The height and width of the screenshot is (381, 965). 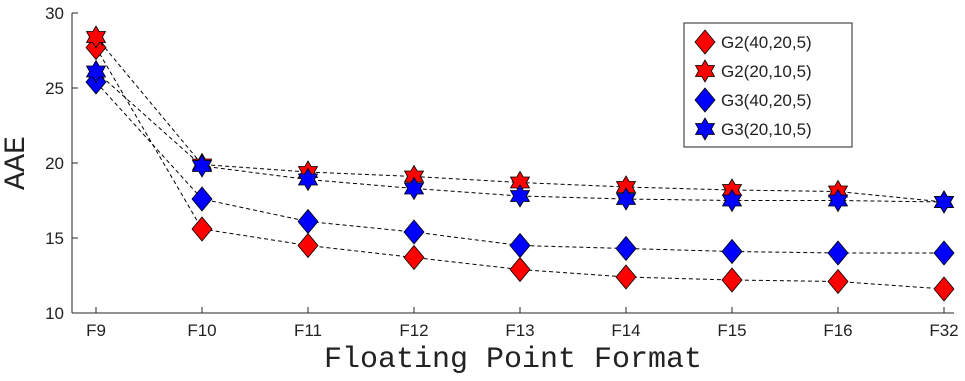 I want to click on x-tick-label: F10, so click(x=201, y=330).